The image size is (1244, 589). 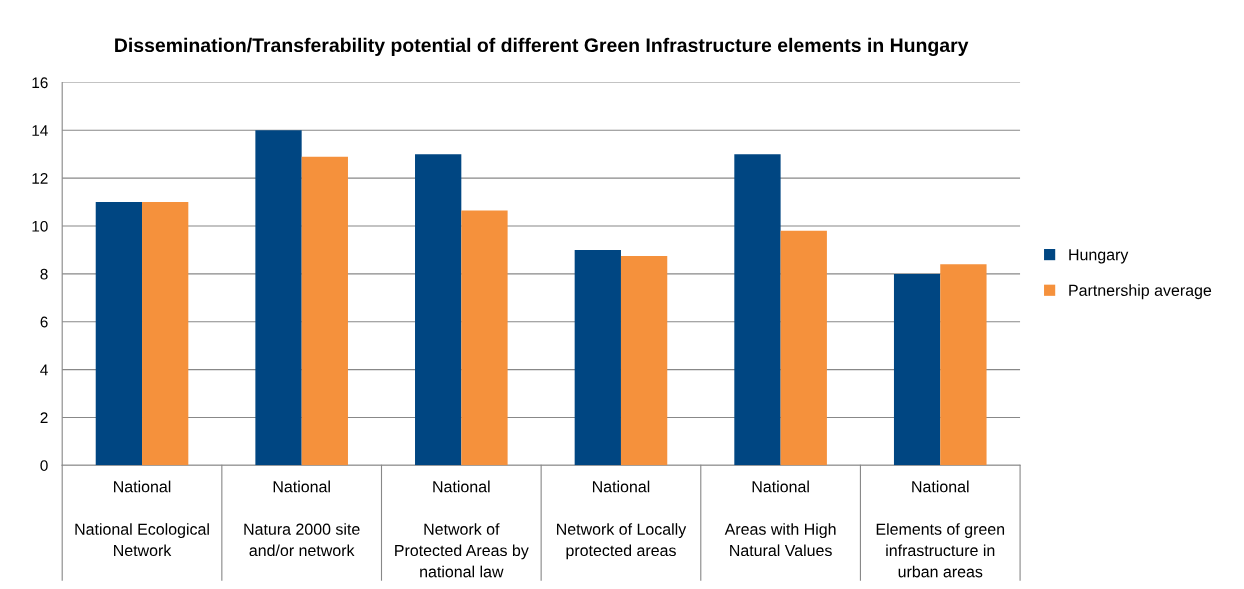 I want to click on y-tick-label: 12, so click(x=40, y=178).